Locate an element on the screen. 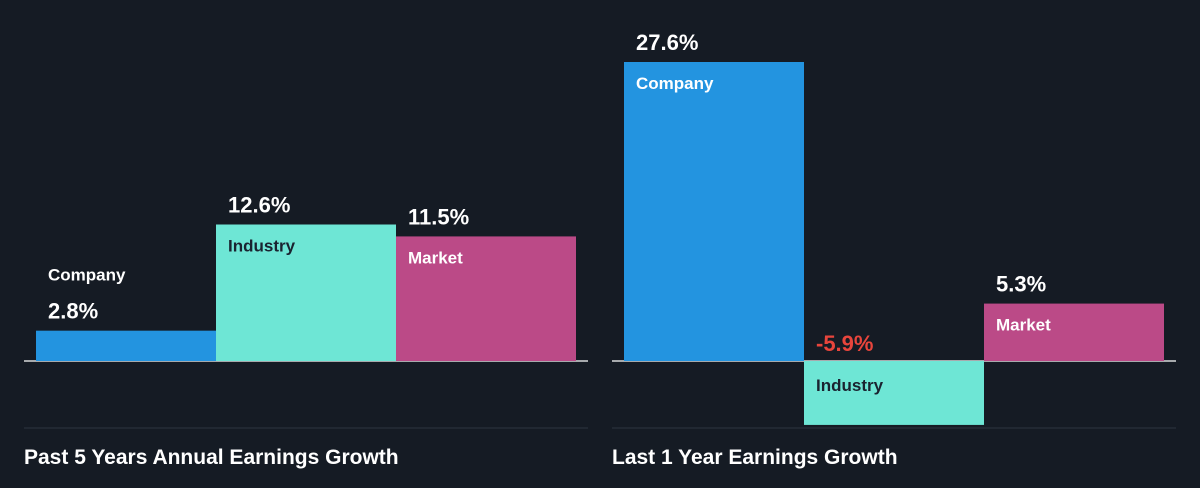  value-label-industry: -5.9% is located at coordinates (844, 343).